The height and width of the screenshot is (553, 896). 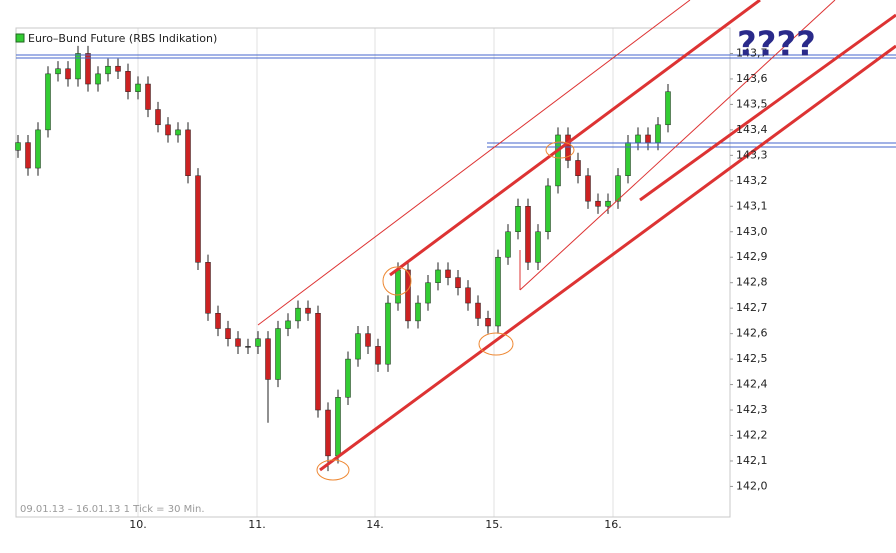 What do you see at coordinates (752, 435) in the screenshot?
I see `y-tick-label: 142,2` at bounding box center [752, 435].